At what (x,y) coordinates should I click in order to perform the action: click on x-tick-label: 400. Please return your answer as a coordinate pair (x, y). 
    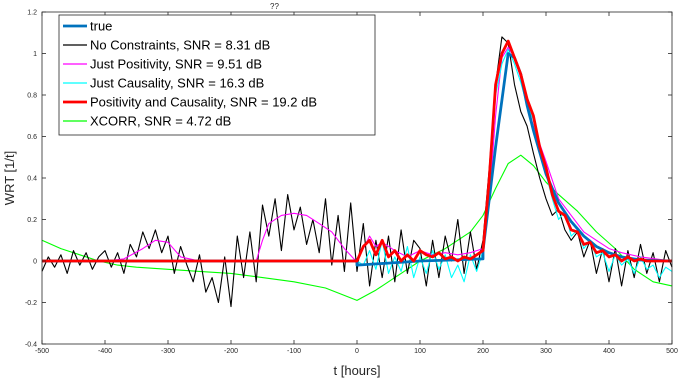
    Looking at the image, I should click on (609, 351).